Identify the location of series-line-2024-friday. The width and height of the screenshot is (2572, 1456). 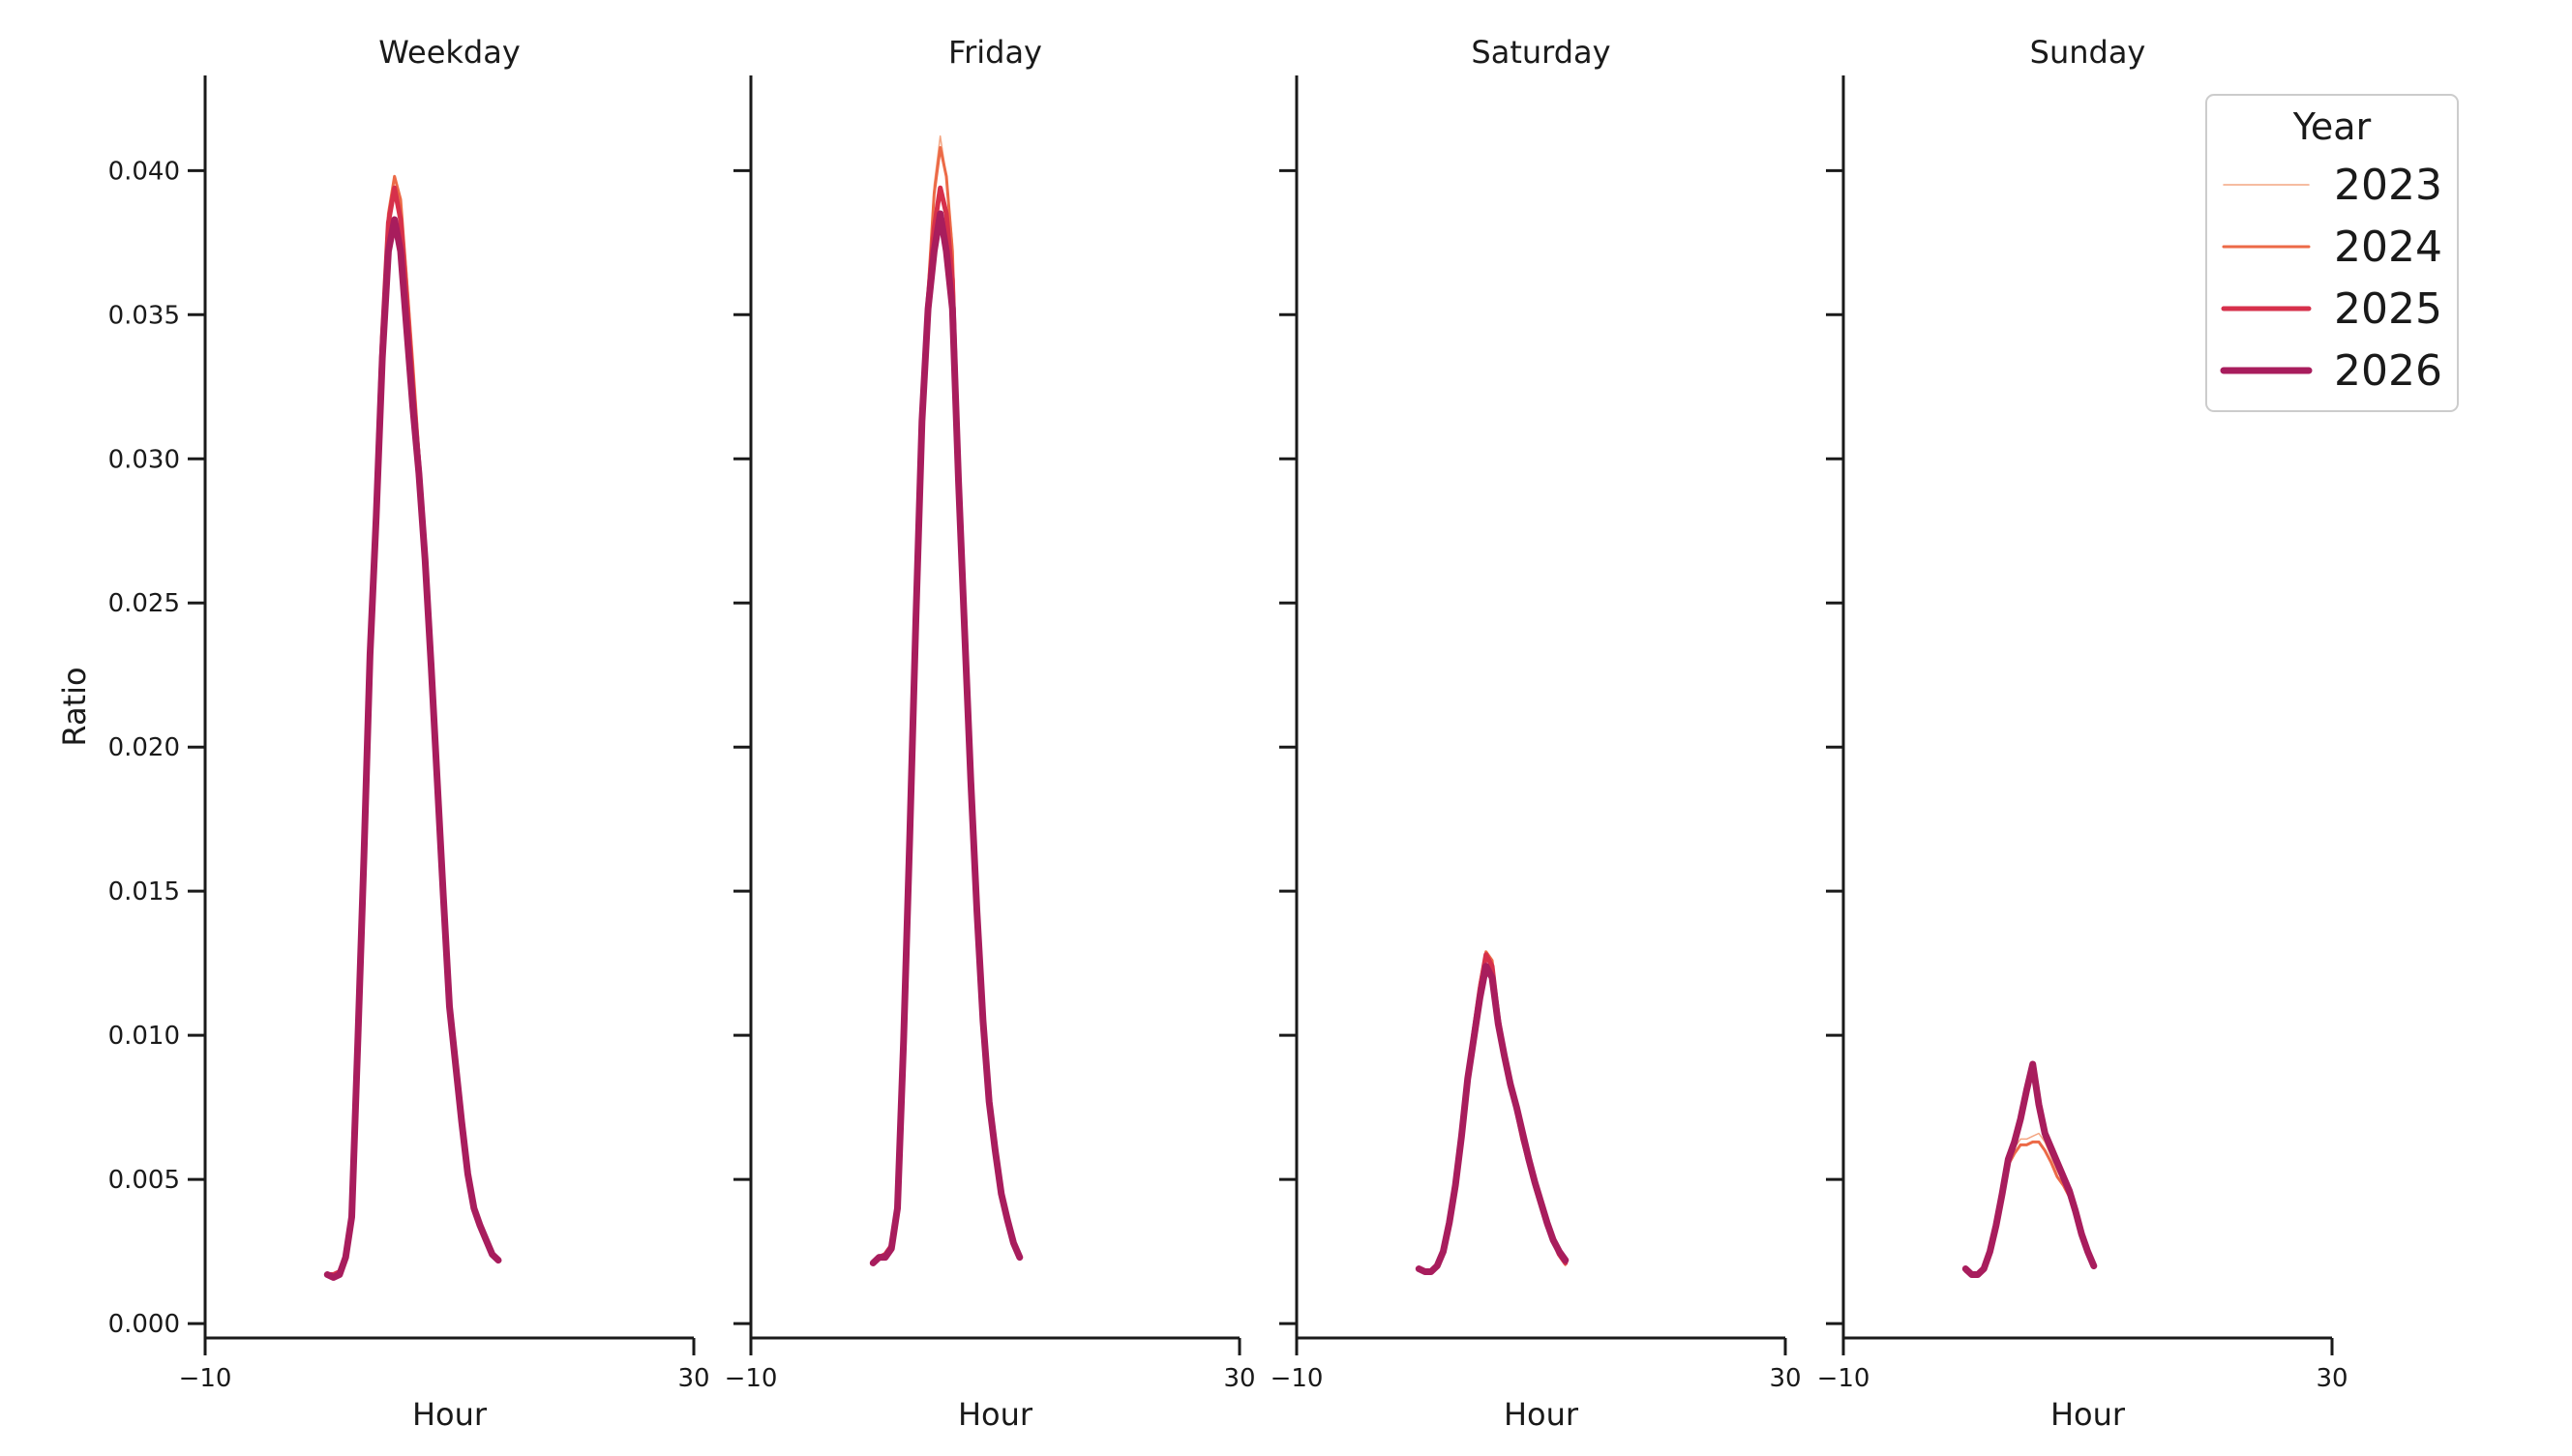
(947, 705).